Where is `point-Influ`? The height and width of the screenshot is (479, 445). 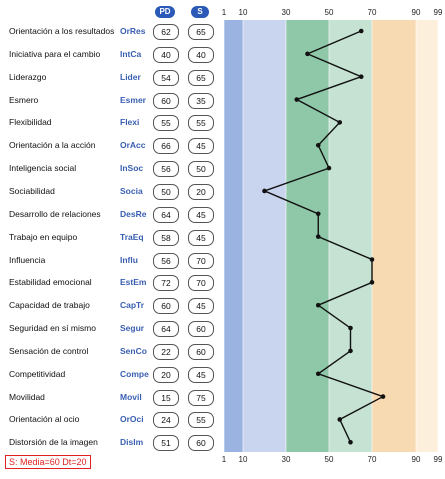 point-Influ is located at coordinates (372, 259).